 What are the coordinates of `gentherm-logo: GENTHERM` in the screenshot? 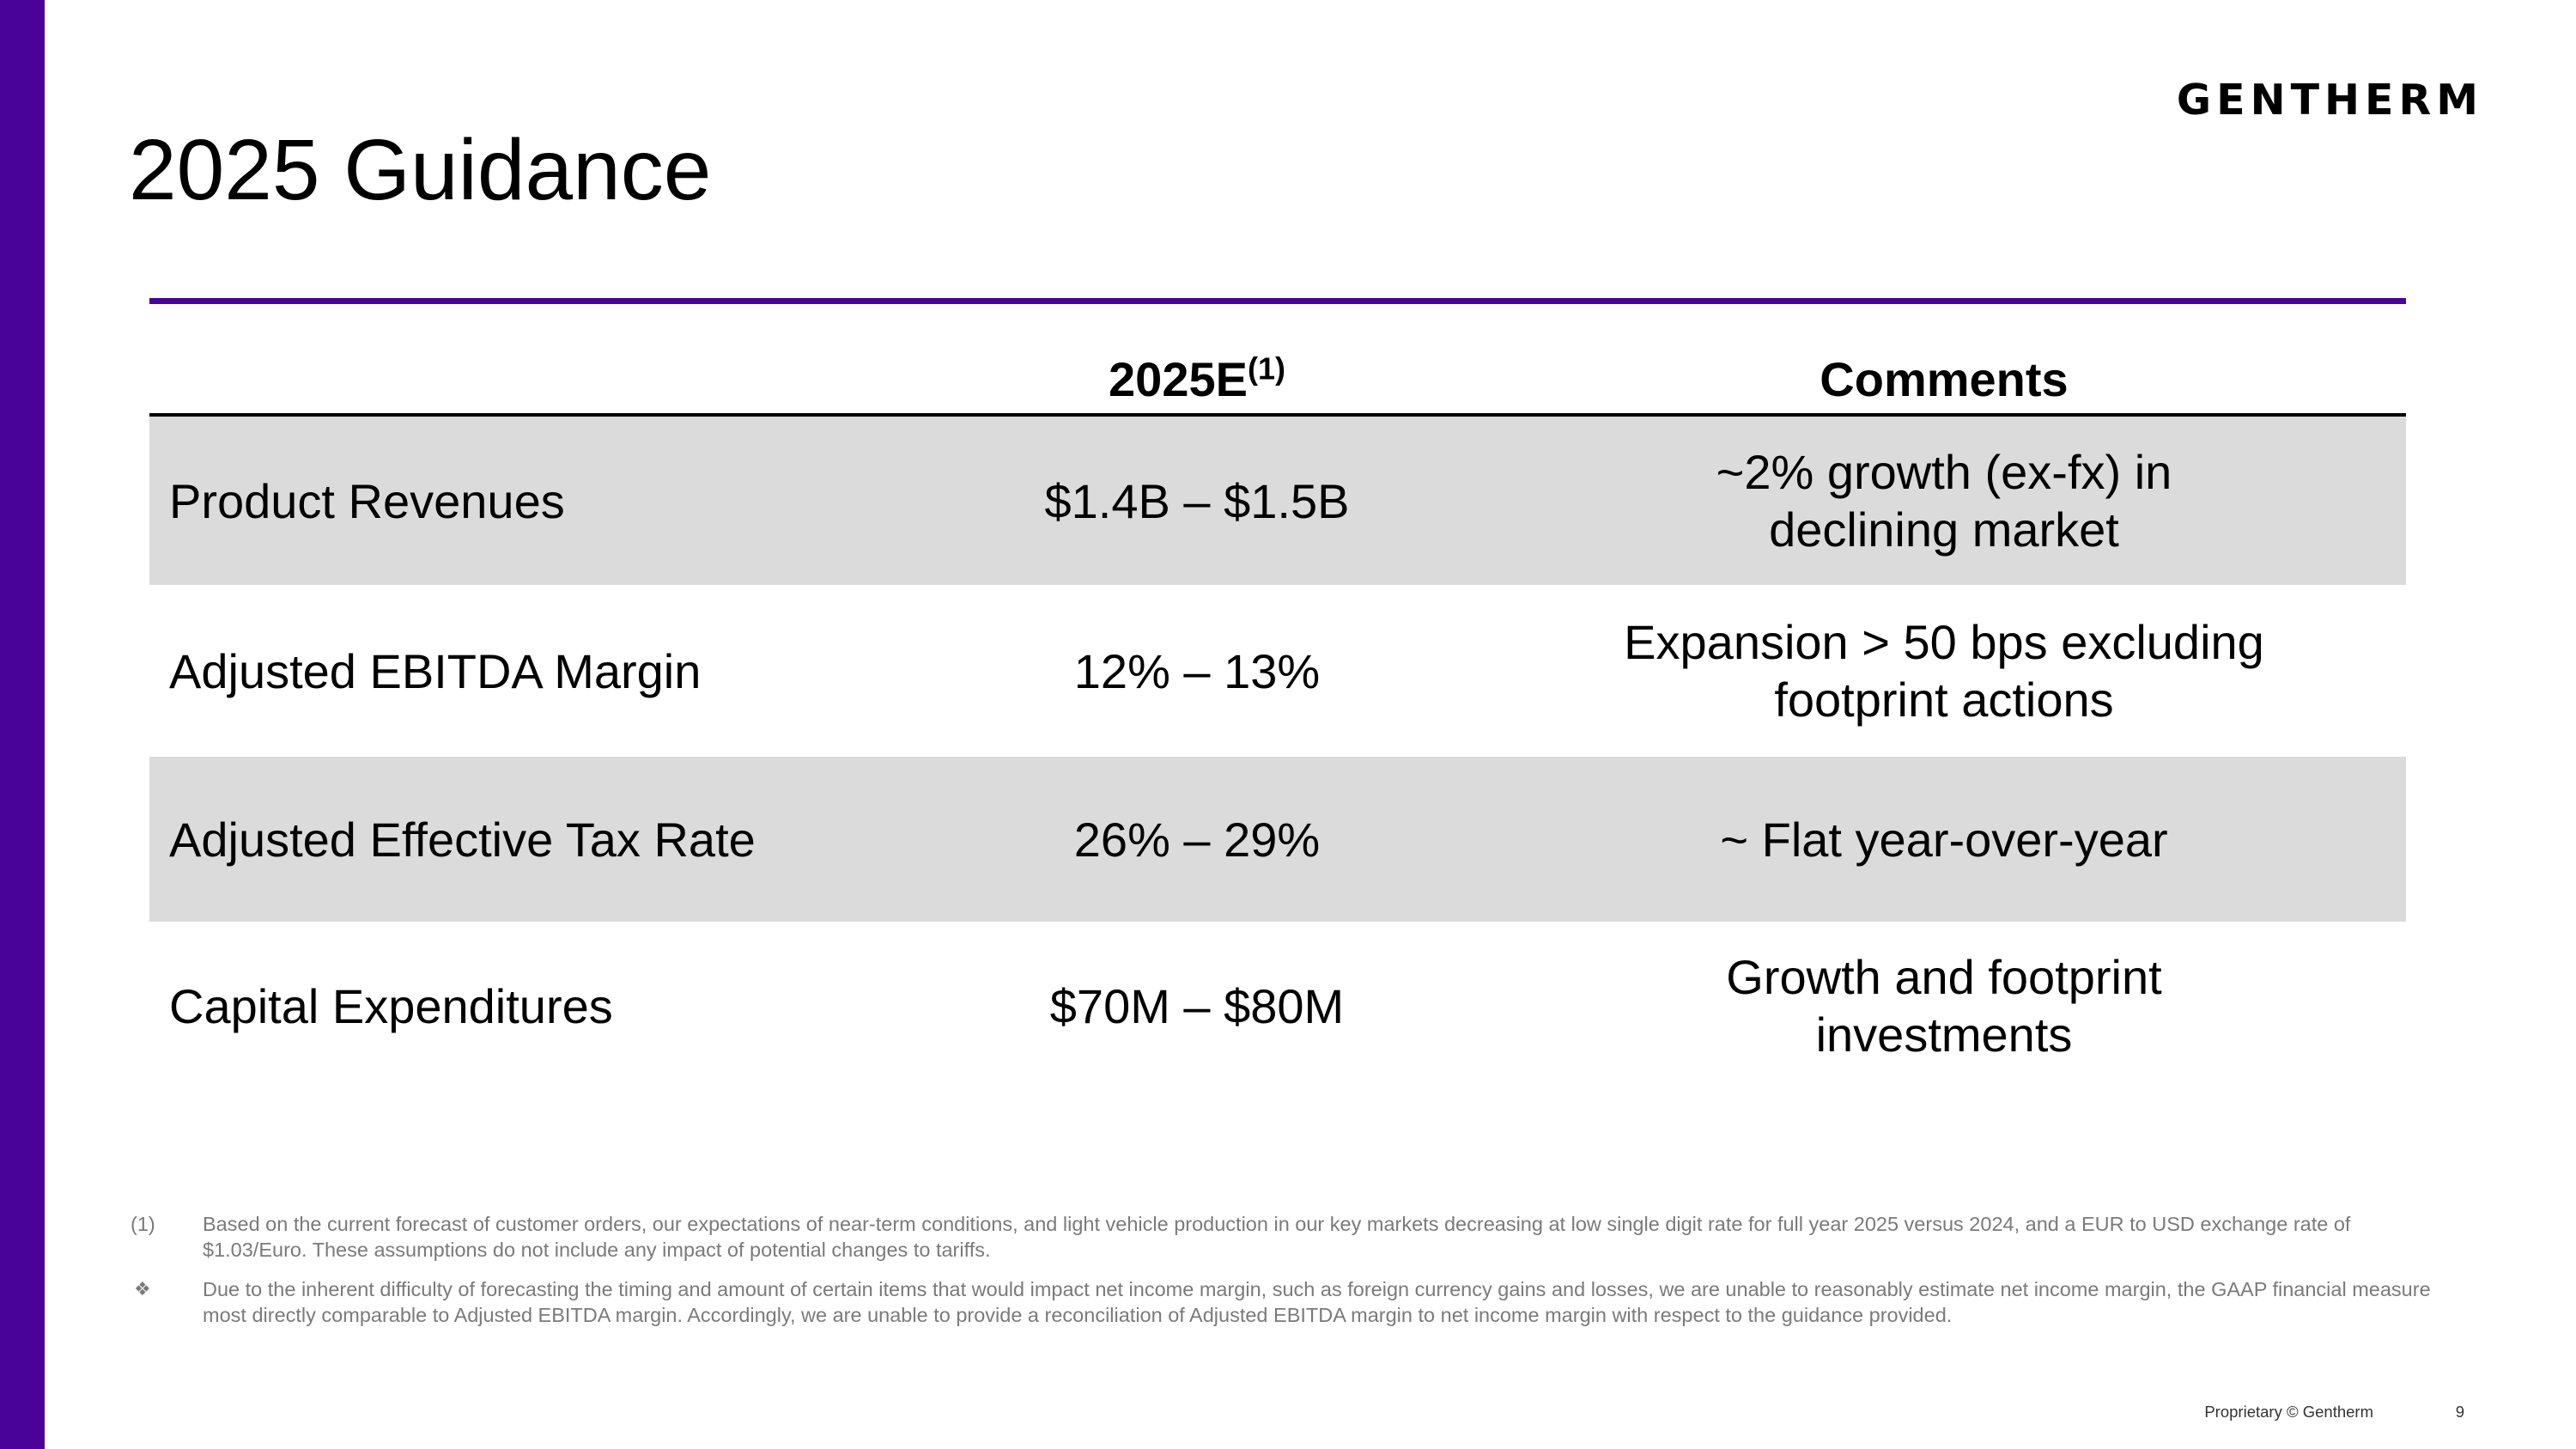 It's located at (2329, 100).